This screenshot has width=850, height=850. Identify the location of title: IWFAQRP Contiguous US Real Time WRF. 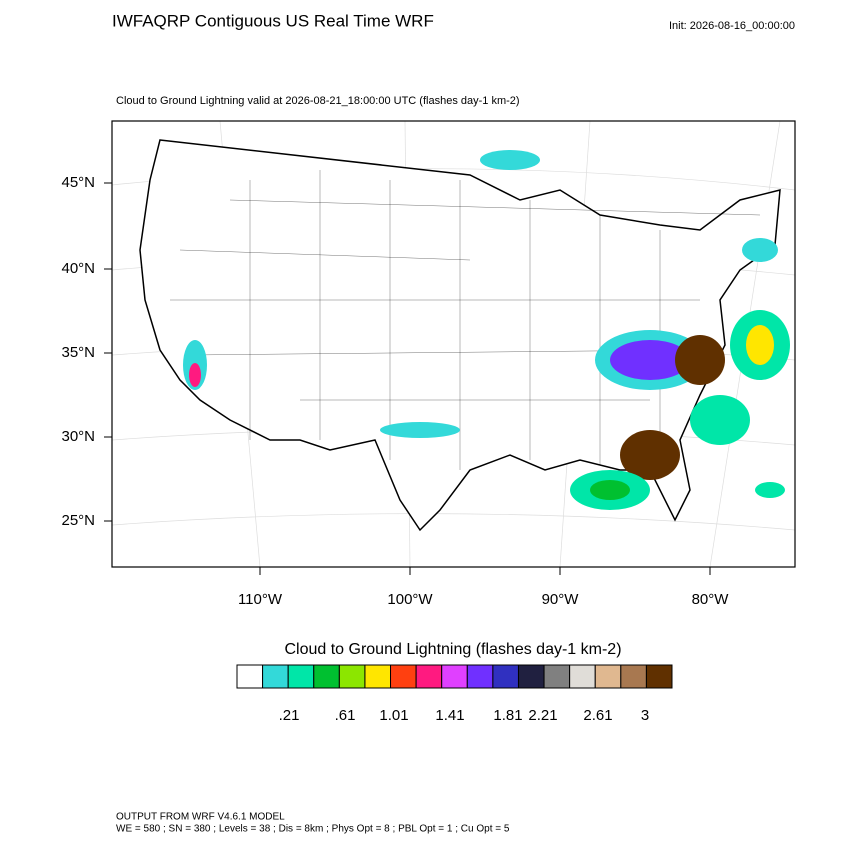
(273, 20).